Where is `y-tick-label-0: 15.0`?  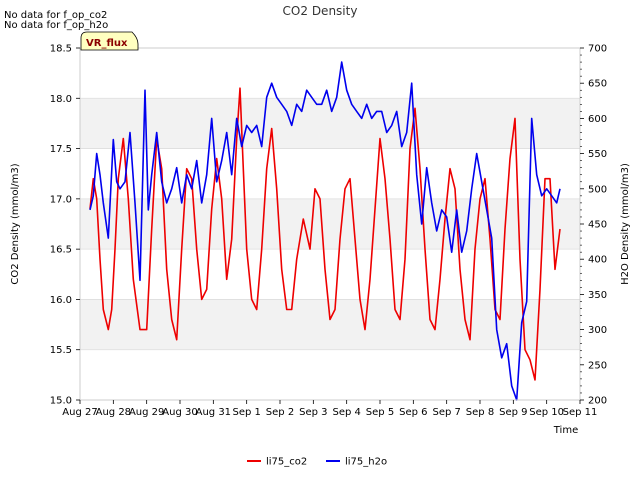
y-tick-label-0: 15.0 is located at coordinates (61, 401).